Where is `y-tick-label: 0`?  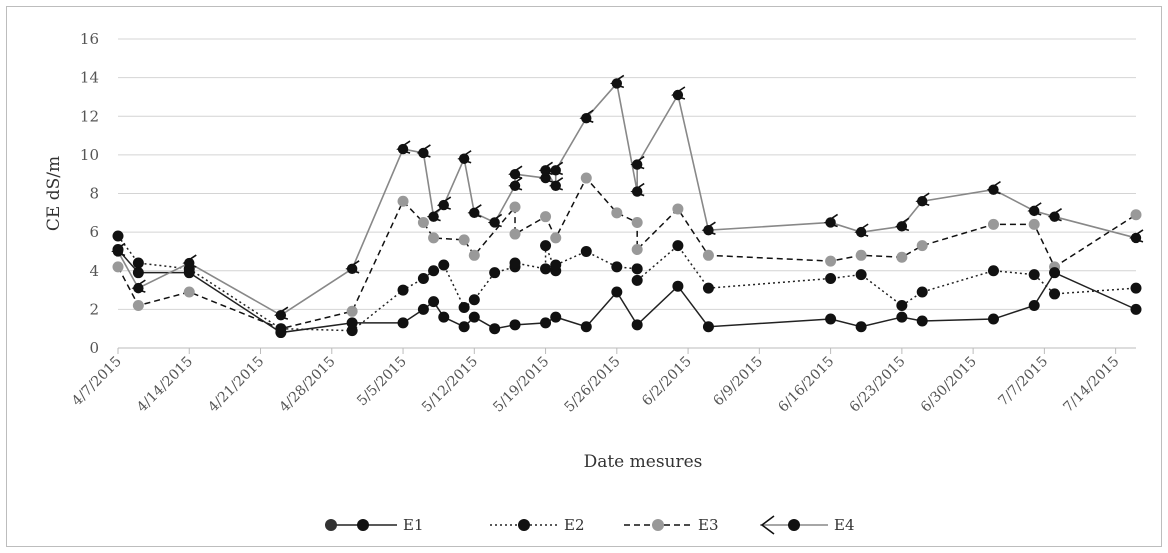 y-tick-label: 0 is located at coordinates (94, 348).